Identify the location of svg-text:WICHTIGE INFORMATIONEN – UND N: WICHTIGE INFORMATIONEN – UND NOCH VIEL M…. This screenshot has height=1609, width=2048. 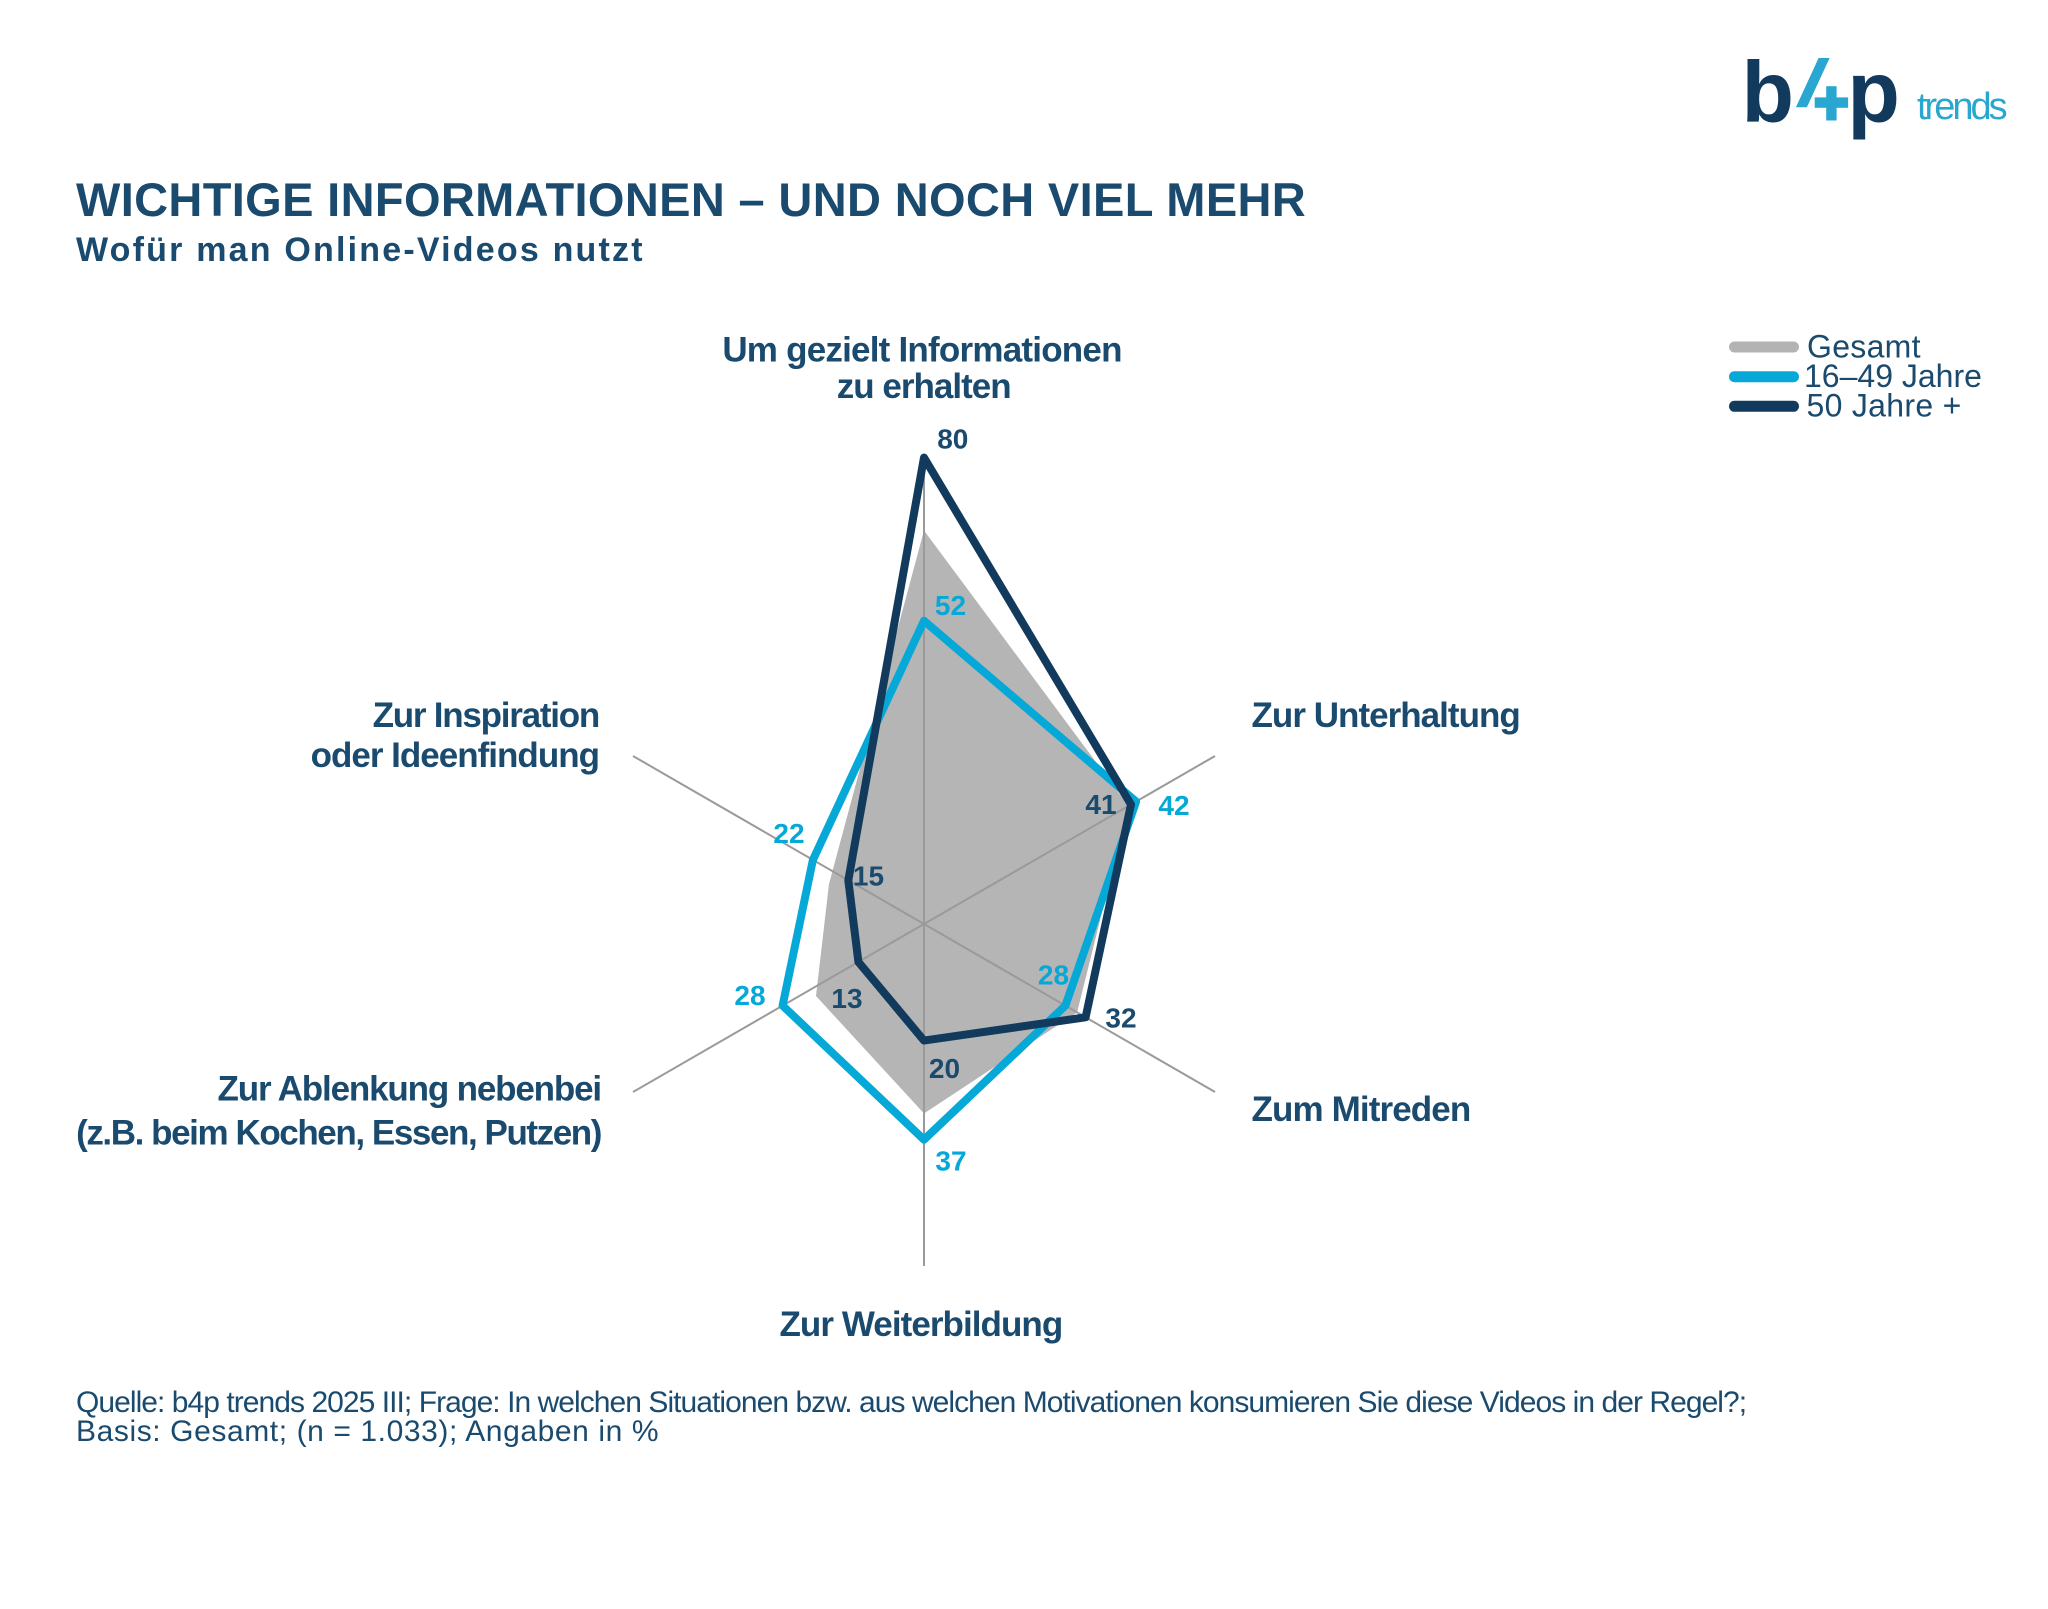
(691, 199).